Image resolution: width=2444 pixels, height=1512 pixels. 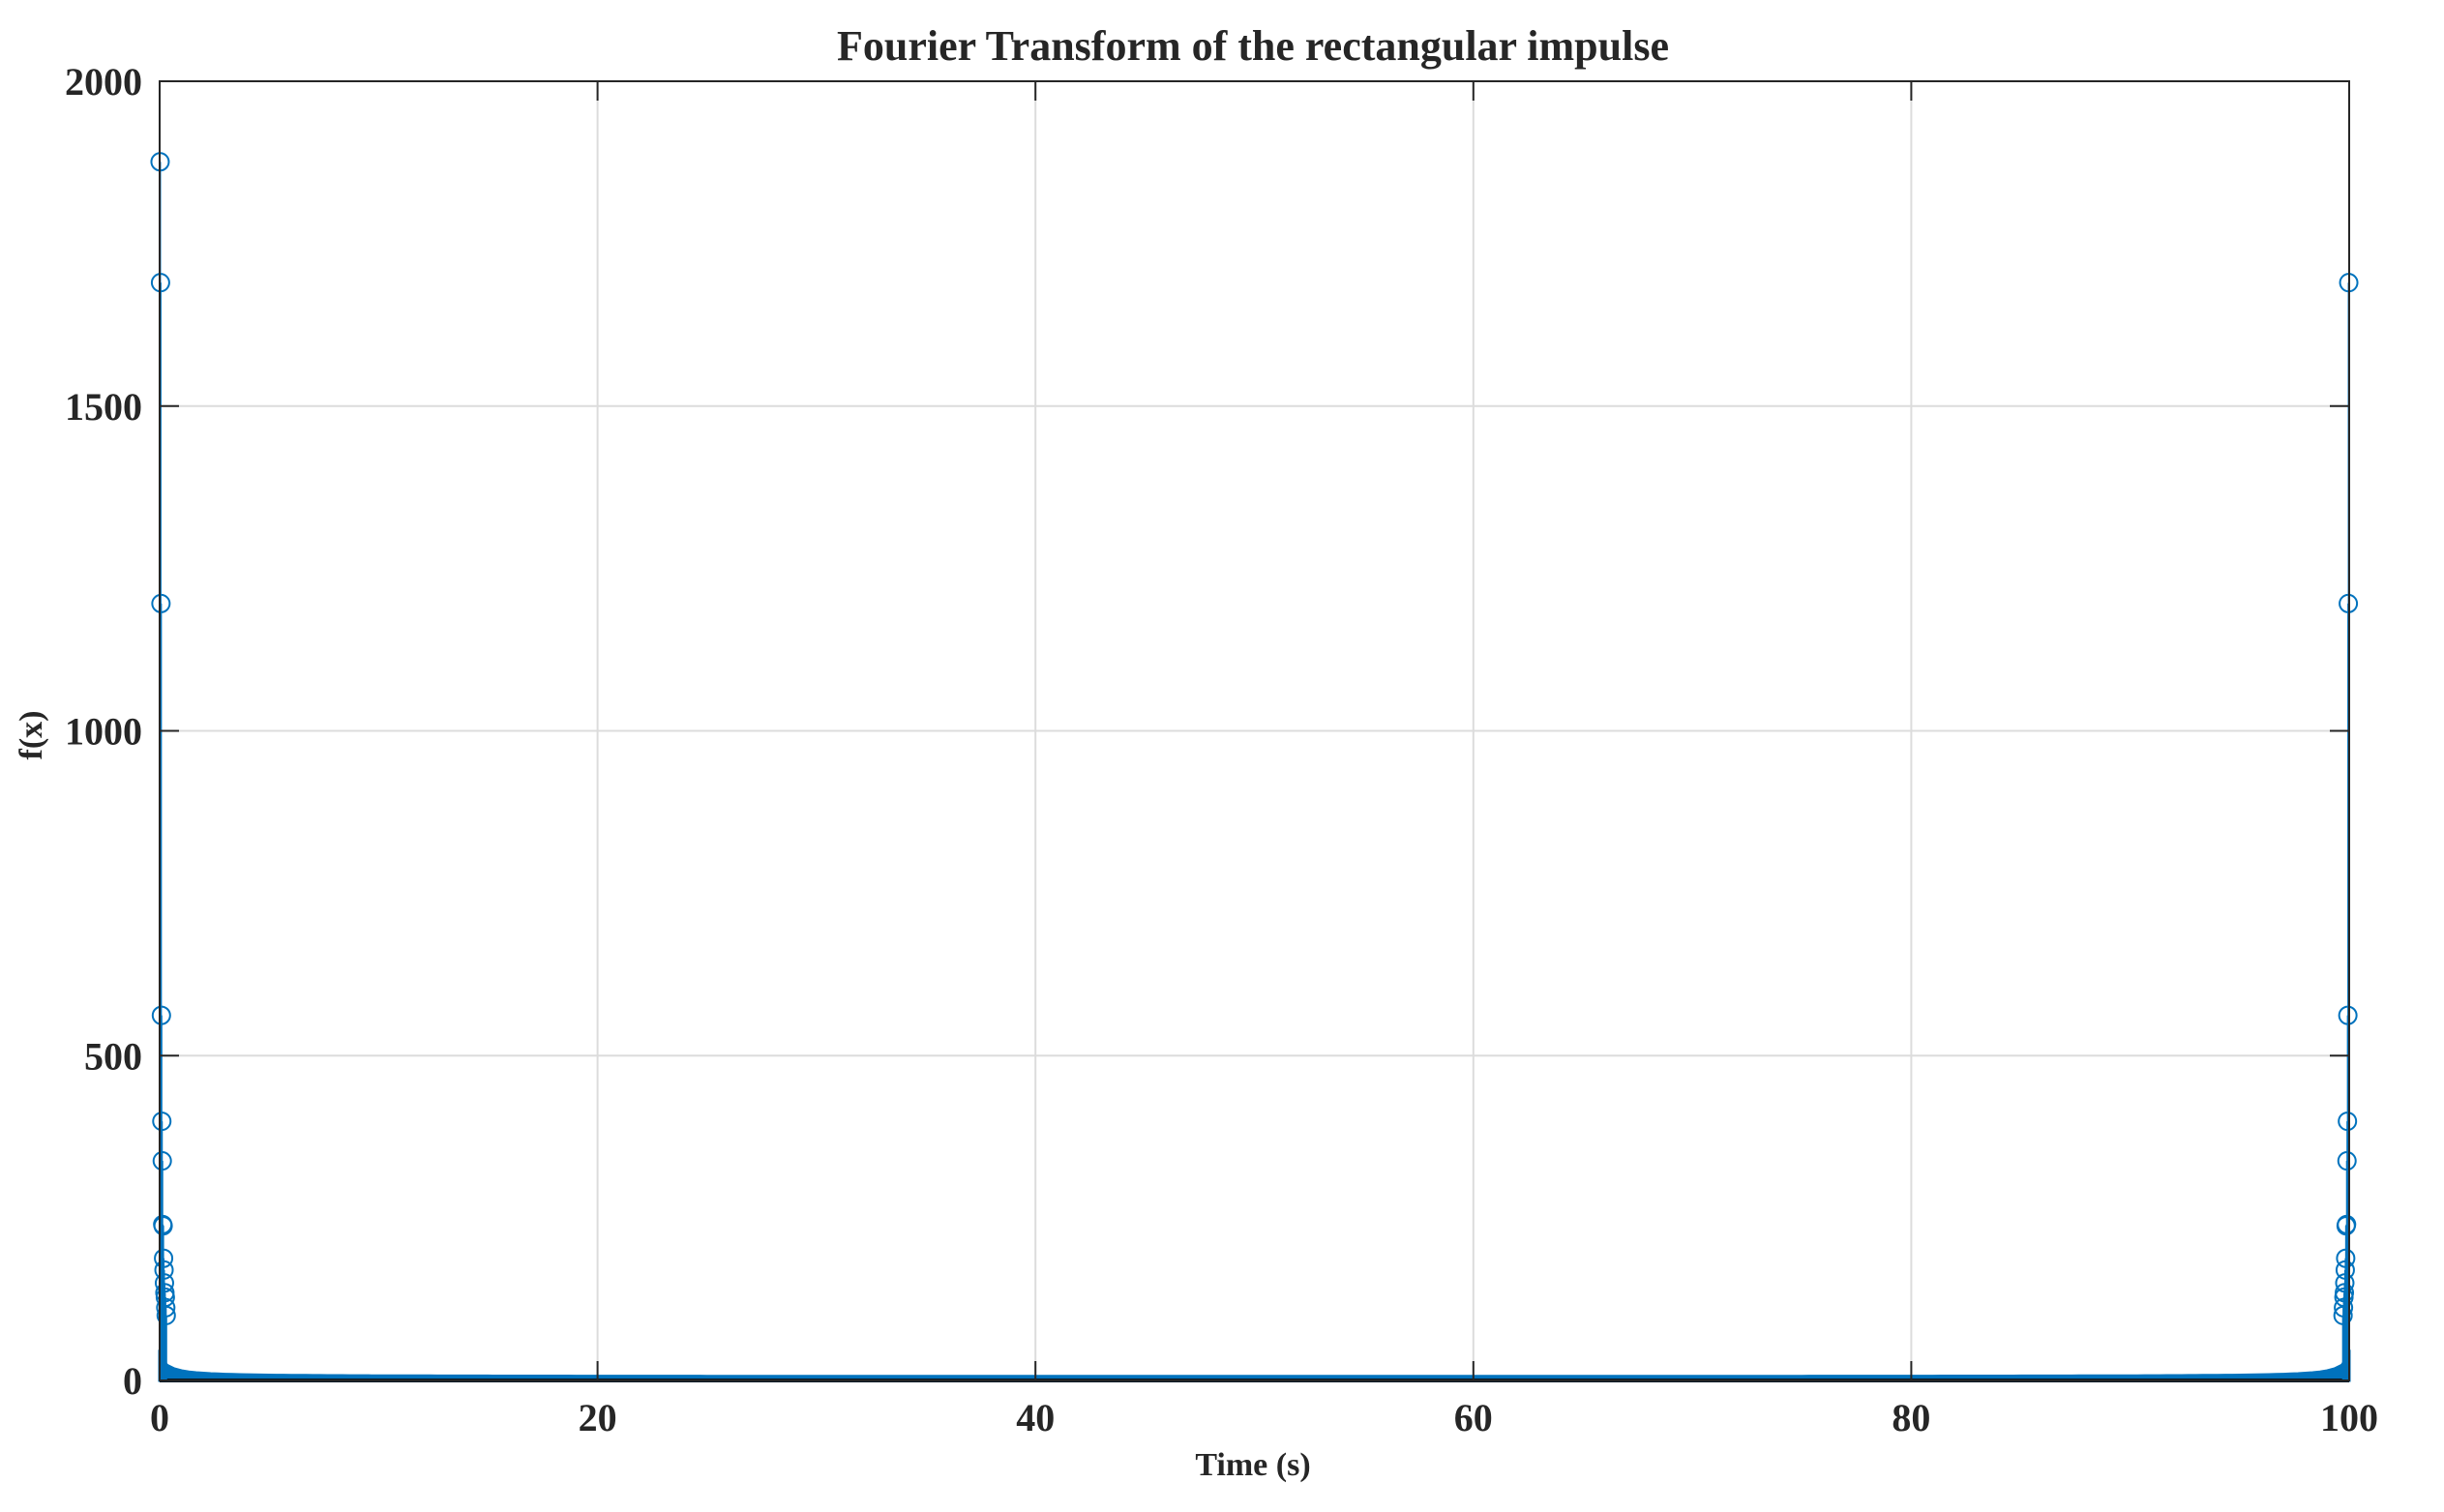 What do you see at coordinates (1911, 1418) in the screenshot?
I see `x-tick-label: 80` at bounding box center [1911, 1418].